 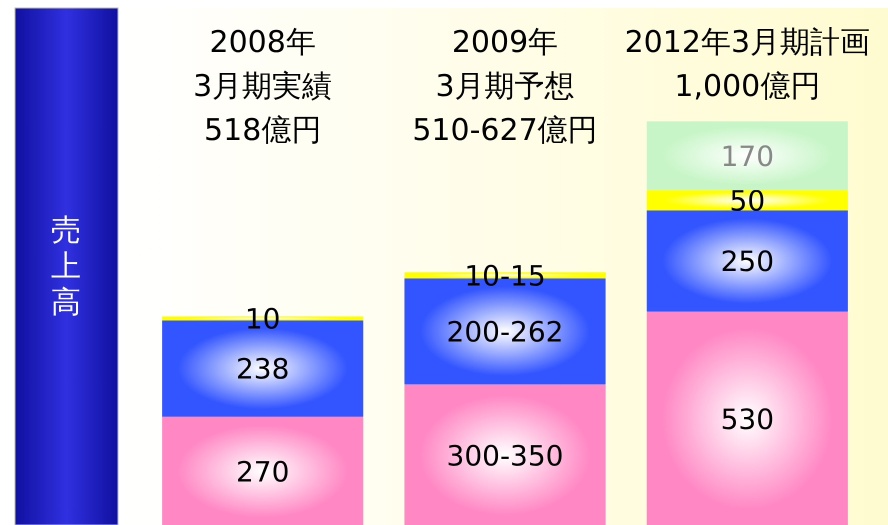 I want to click on data-label: 250, so click(x=747, y=261).